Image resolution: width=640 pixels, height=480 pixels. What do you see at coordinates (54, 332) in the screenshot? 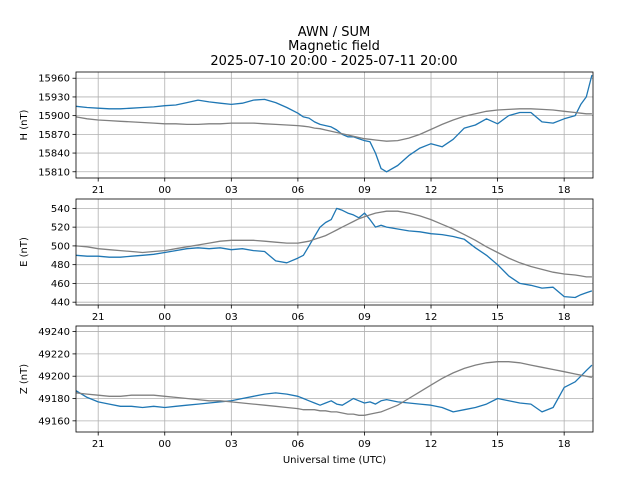
I see `y-tick-label: 49240` at bounding box center [54, 332].